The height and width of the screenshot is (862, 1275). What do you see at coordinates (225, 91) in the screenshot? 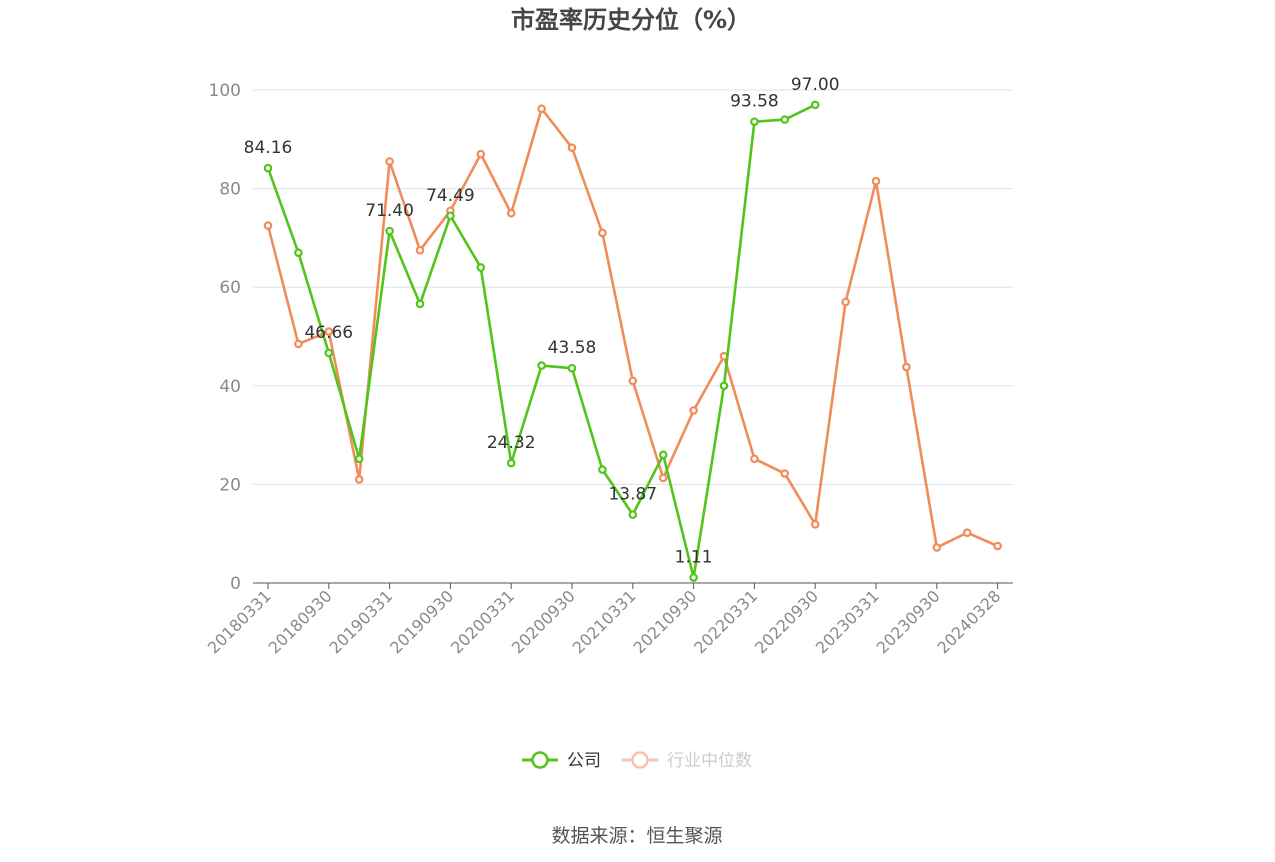
I see `y-tick-label: 100` at bounding box center [225, 91].